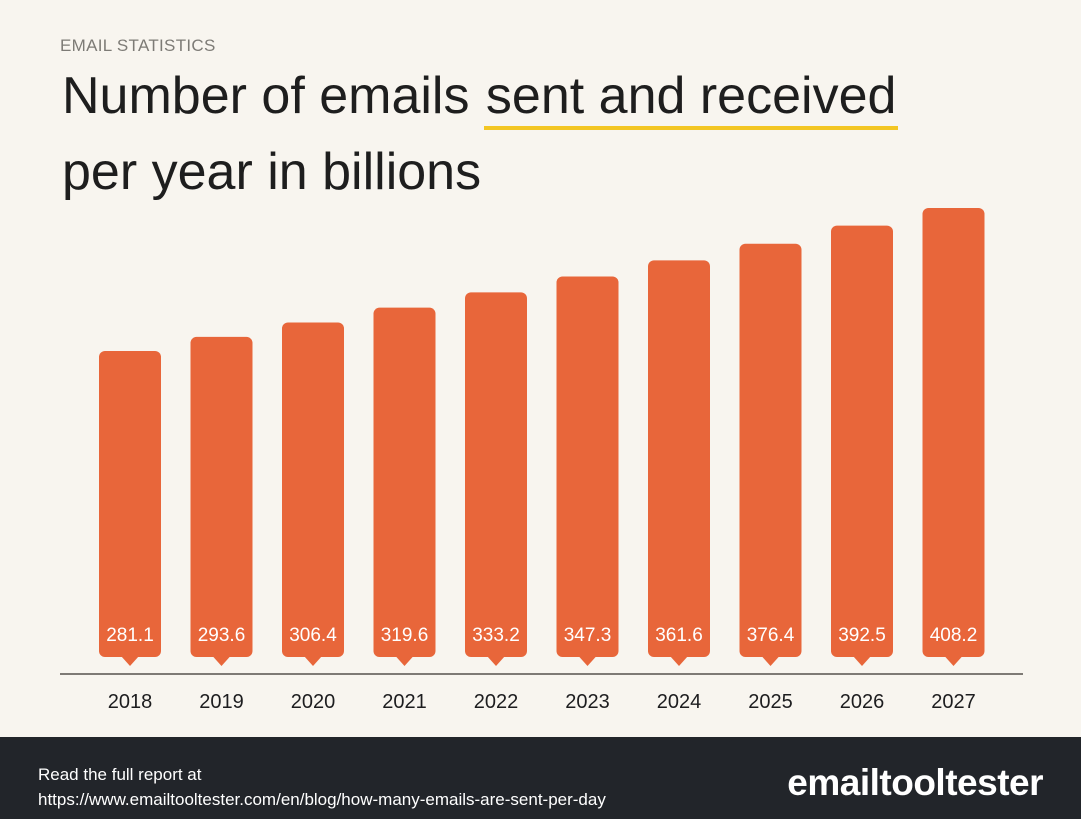 This screenshot has width=1081, height=819. I want to click on data-label: 376.4, so click(771, 635).